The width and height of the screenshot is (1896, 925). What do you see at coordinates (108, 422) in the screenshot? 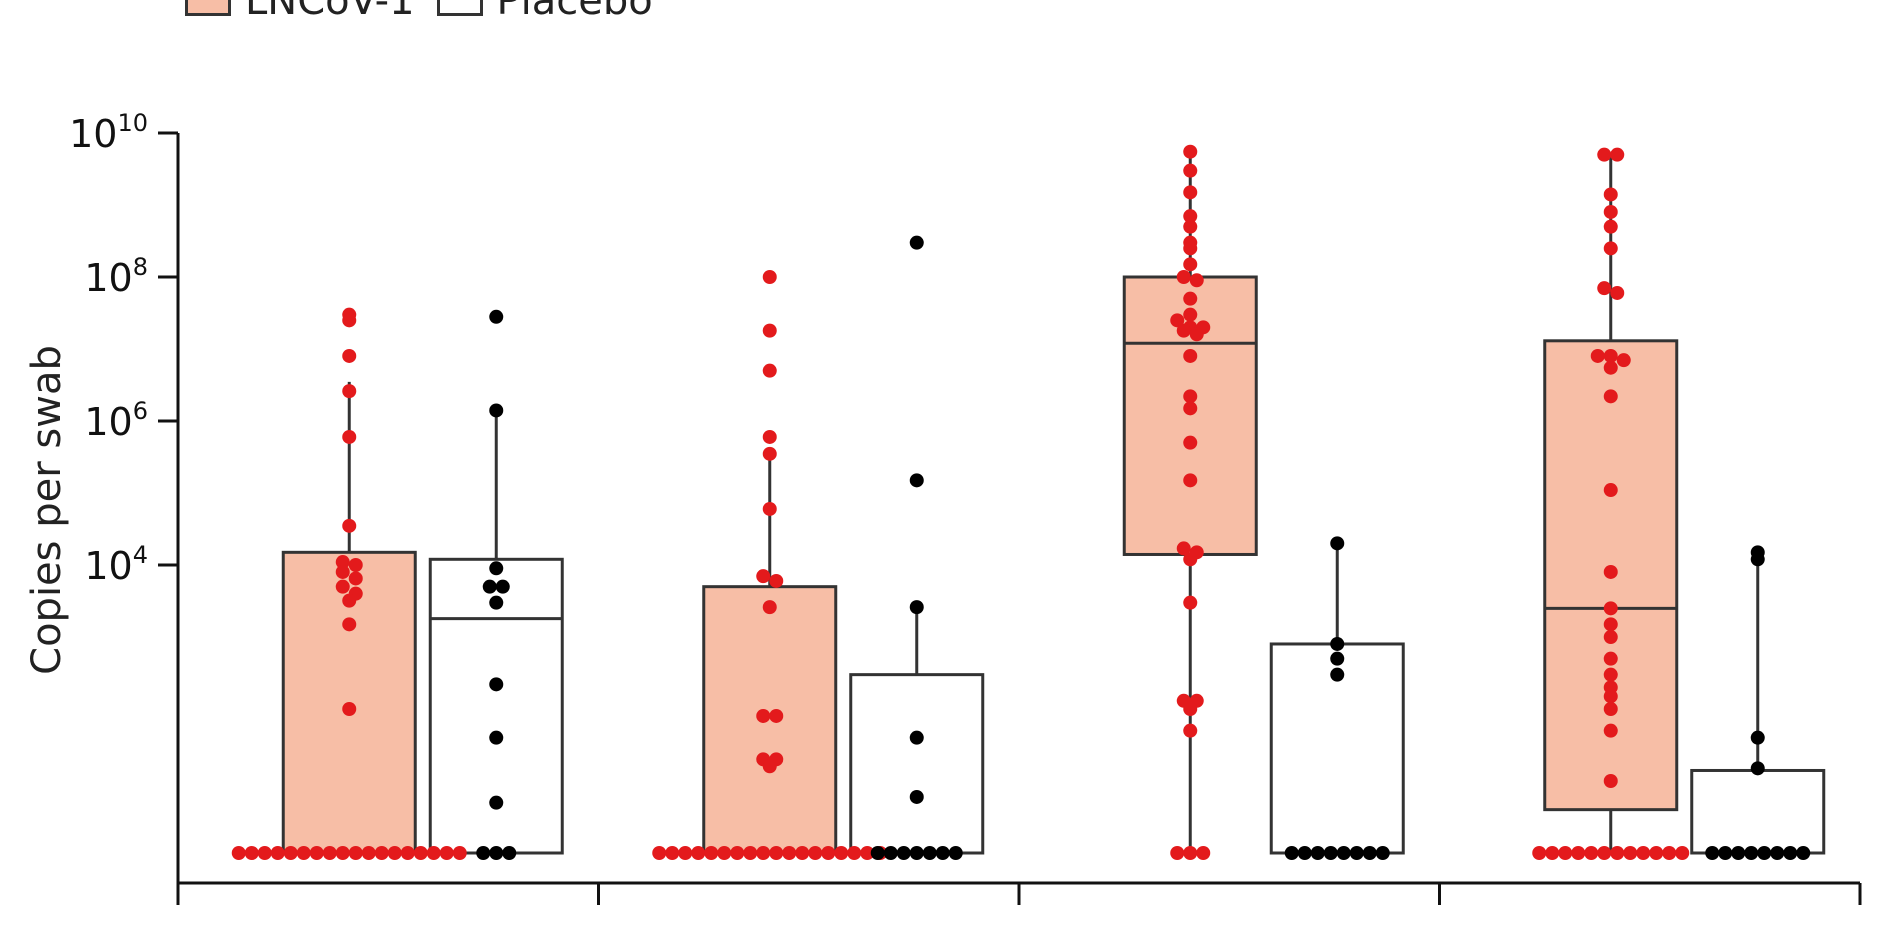
I see `y-tick-base-1: 10` at bounding box center [108, 422].